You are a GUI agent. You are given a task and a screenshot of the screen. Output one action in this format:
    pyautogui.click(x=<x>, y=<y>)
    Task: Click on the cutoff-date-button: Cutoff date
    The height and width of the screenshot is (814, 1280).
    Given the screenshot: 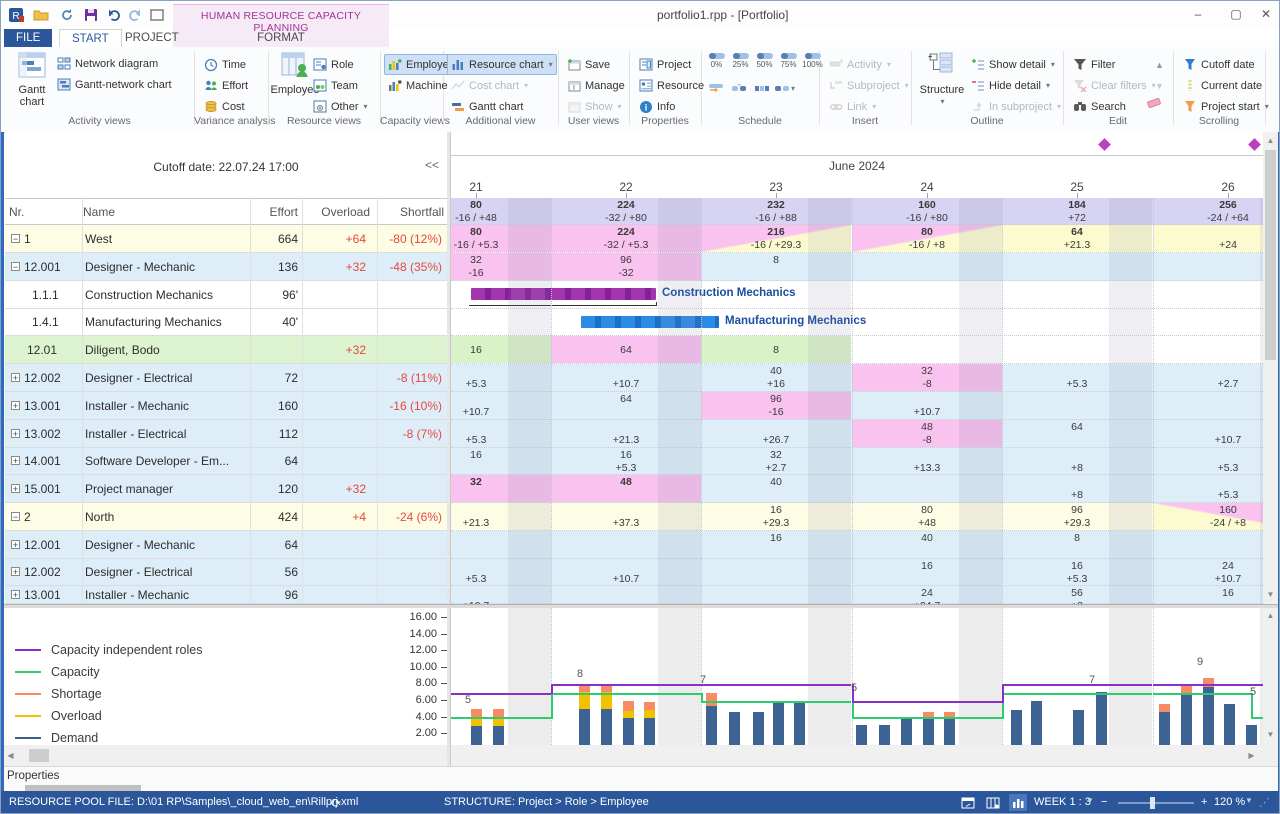 What is the action you would take?
    pyautogui.click(x=1219, y=64)
    